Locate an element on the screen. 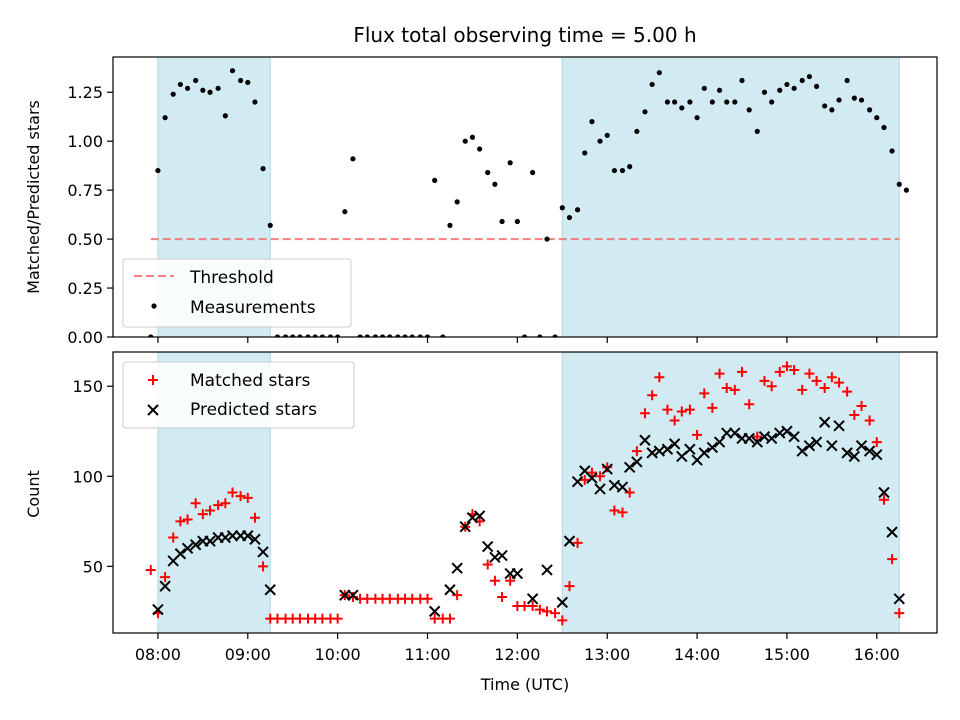  top-y-tick-label: 0.00 is located at coordinates (85, 337).